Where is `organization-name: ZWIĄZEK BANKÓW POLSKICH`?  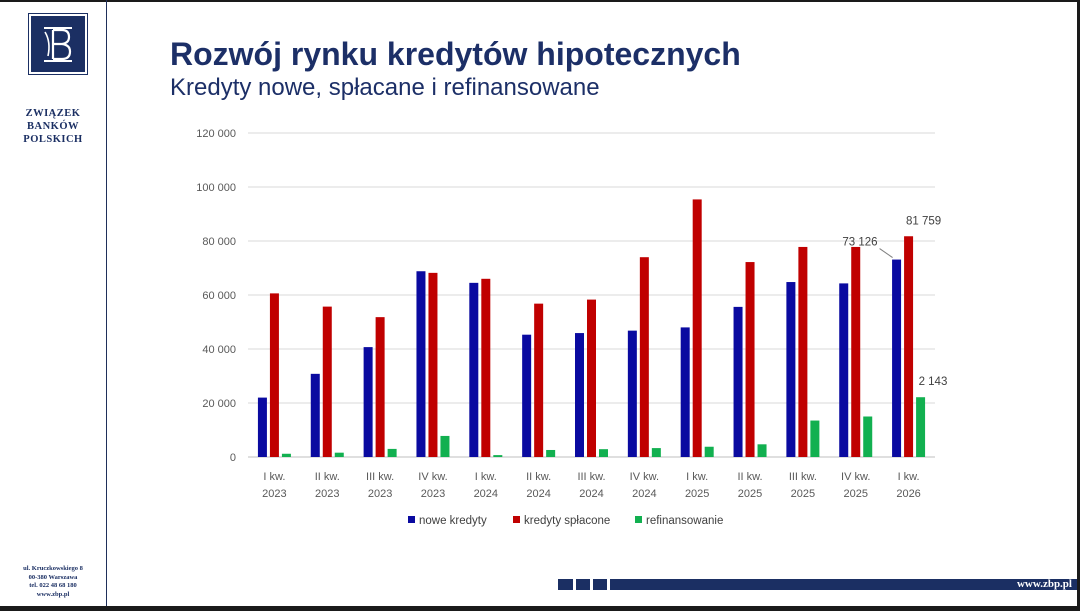 organization-name: ZWIĄZEK BANKÓW POLSKICH is located at coordinates (53, 126).